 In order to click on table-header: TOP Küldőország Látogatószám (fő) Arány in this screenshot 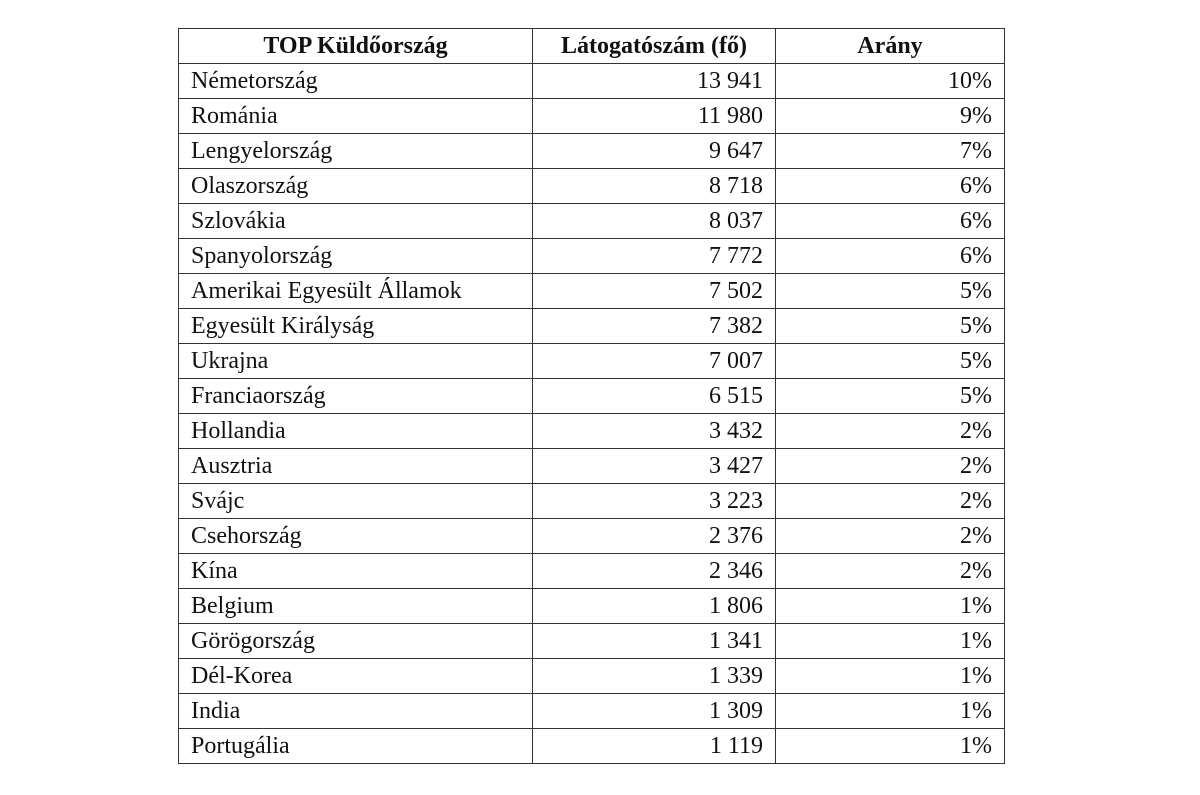, I will do `click(591, 46)`.